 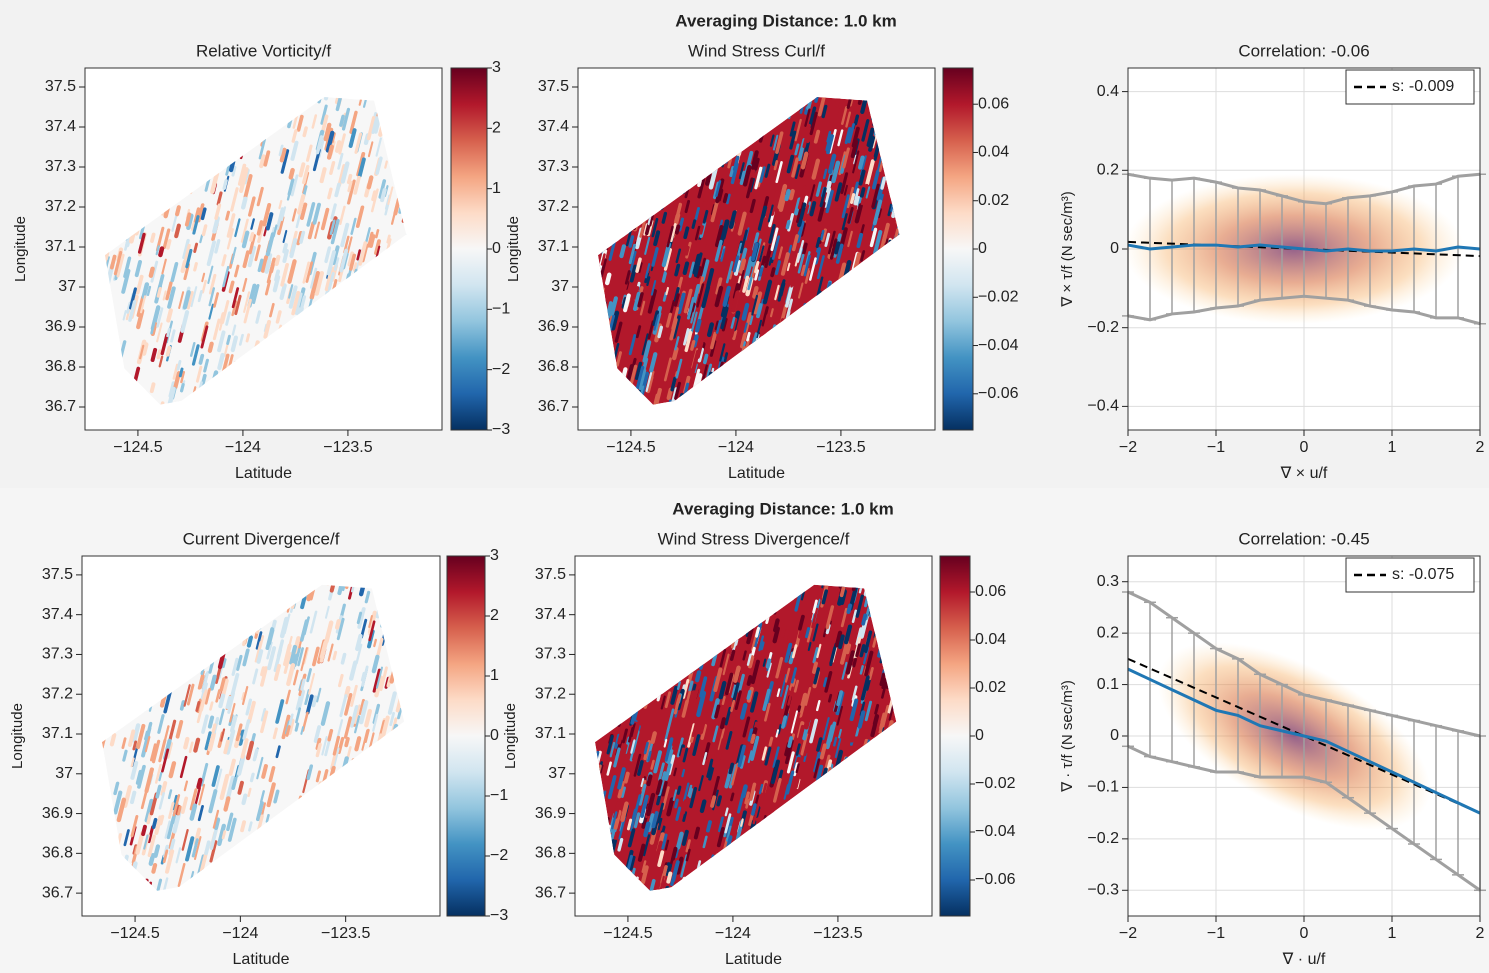 I want to click on error-envelope, so click(x=1304, y=818).